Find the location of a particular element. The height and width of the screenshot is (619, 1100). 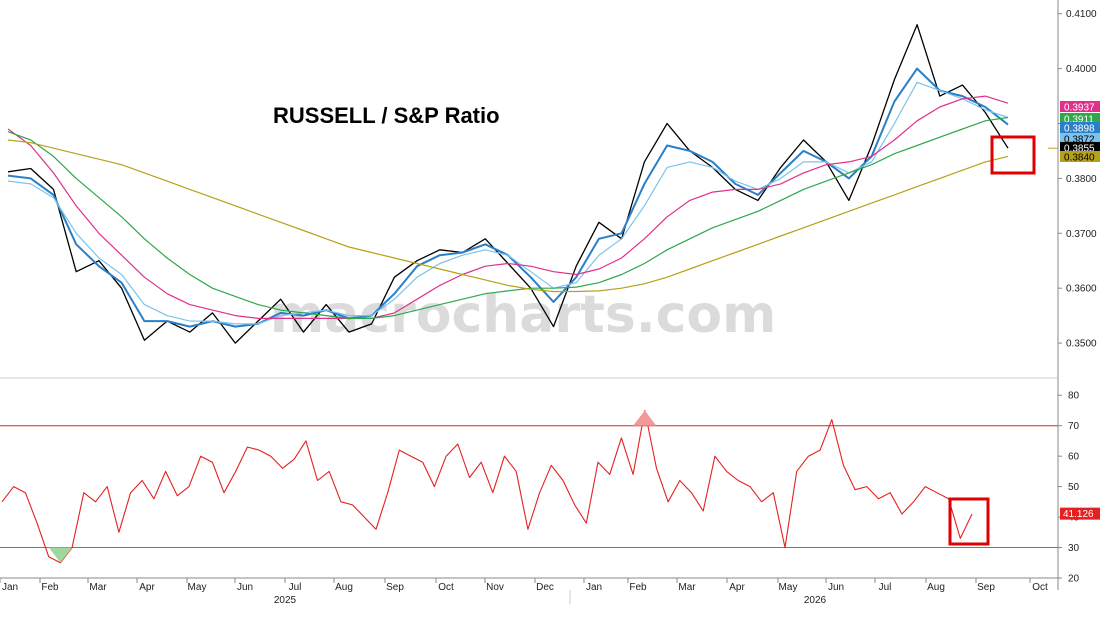

last-value-tag-label: 0.3898 is located at coordinates (1079, 129).